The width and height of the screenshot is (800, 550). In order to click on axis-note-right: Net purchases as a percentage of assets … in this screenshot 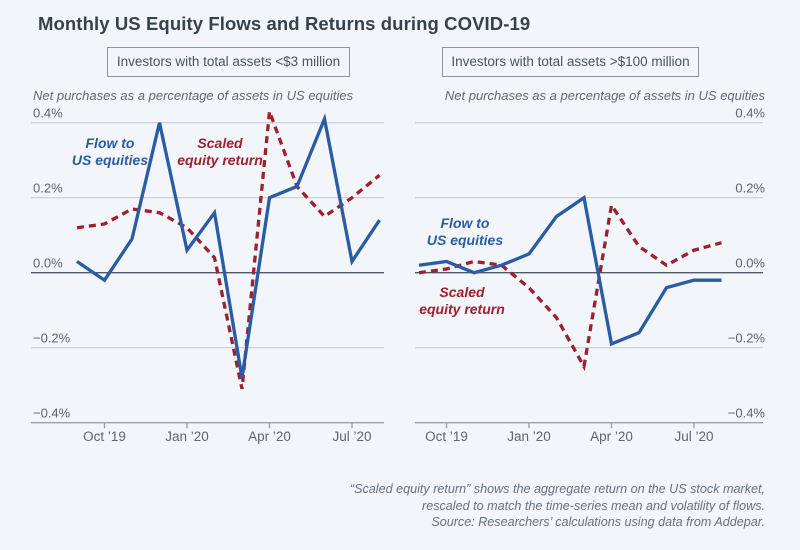, I will do `click(604, 95)`.